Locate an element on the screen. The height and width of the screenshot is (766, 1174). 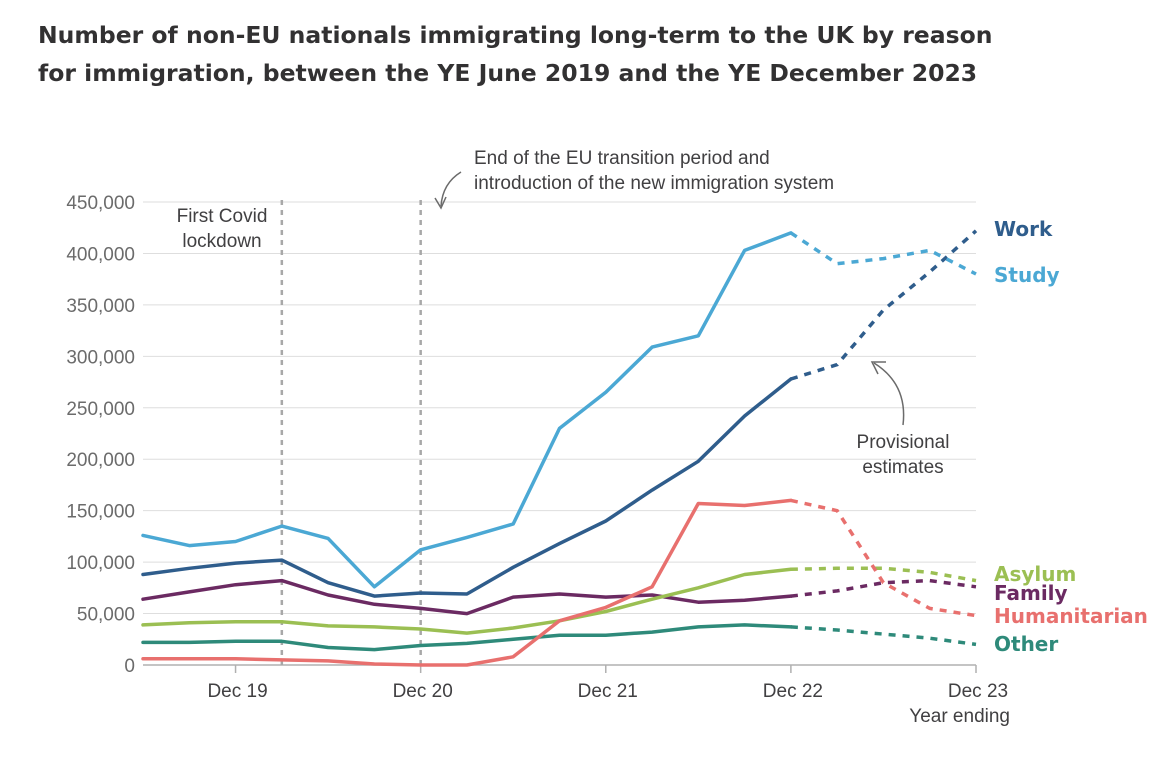
y-tick-label-400000: 400,000 is located at coordinates (100, 254).